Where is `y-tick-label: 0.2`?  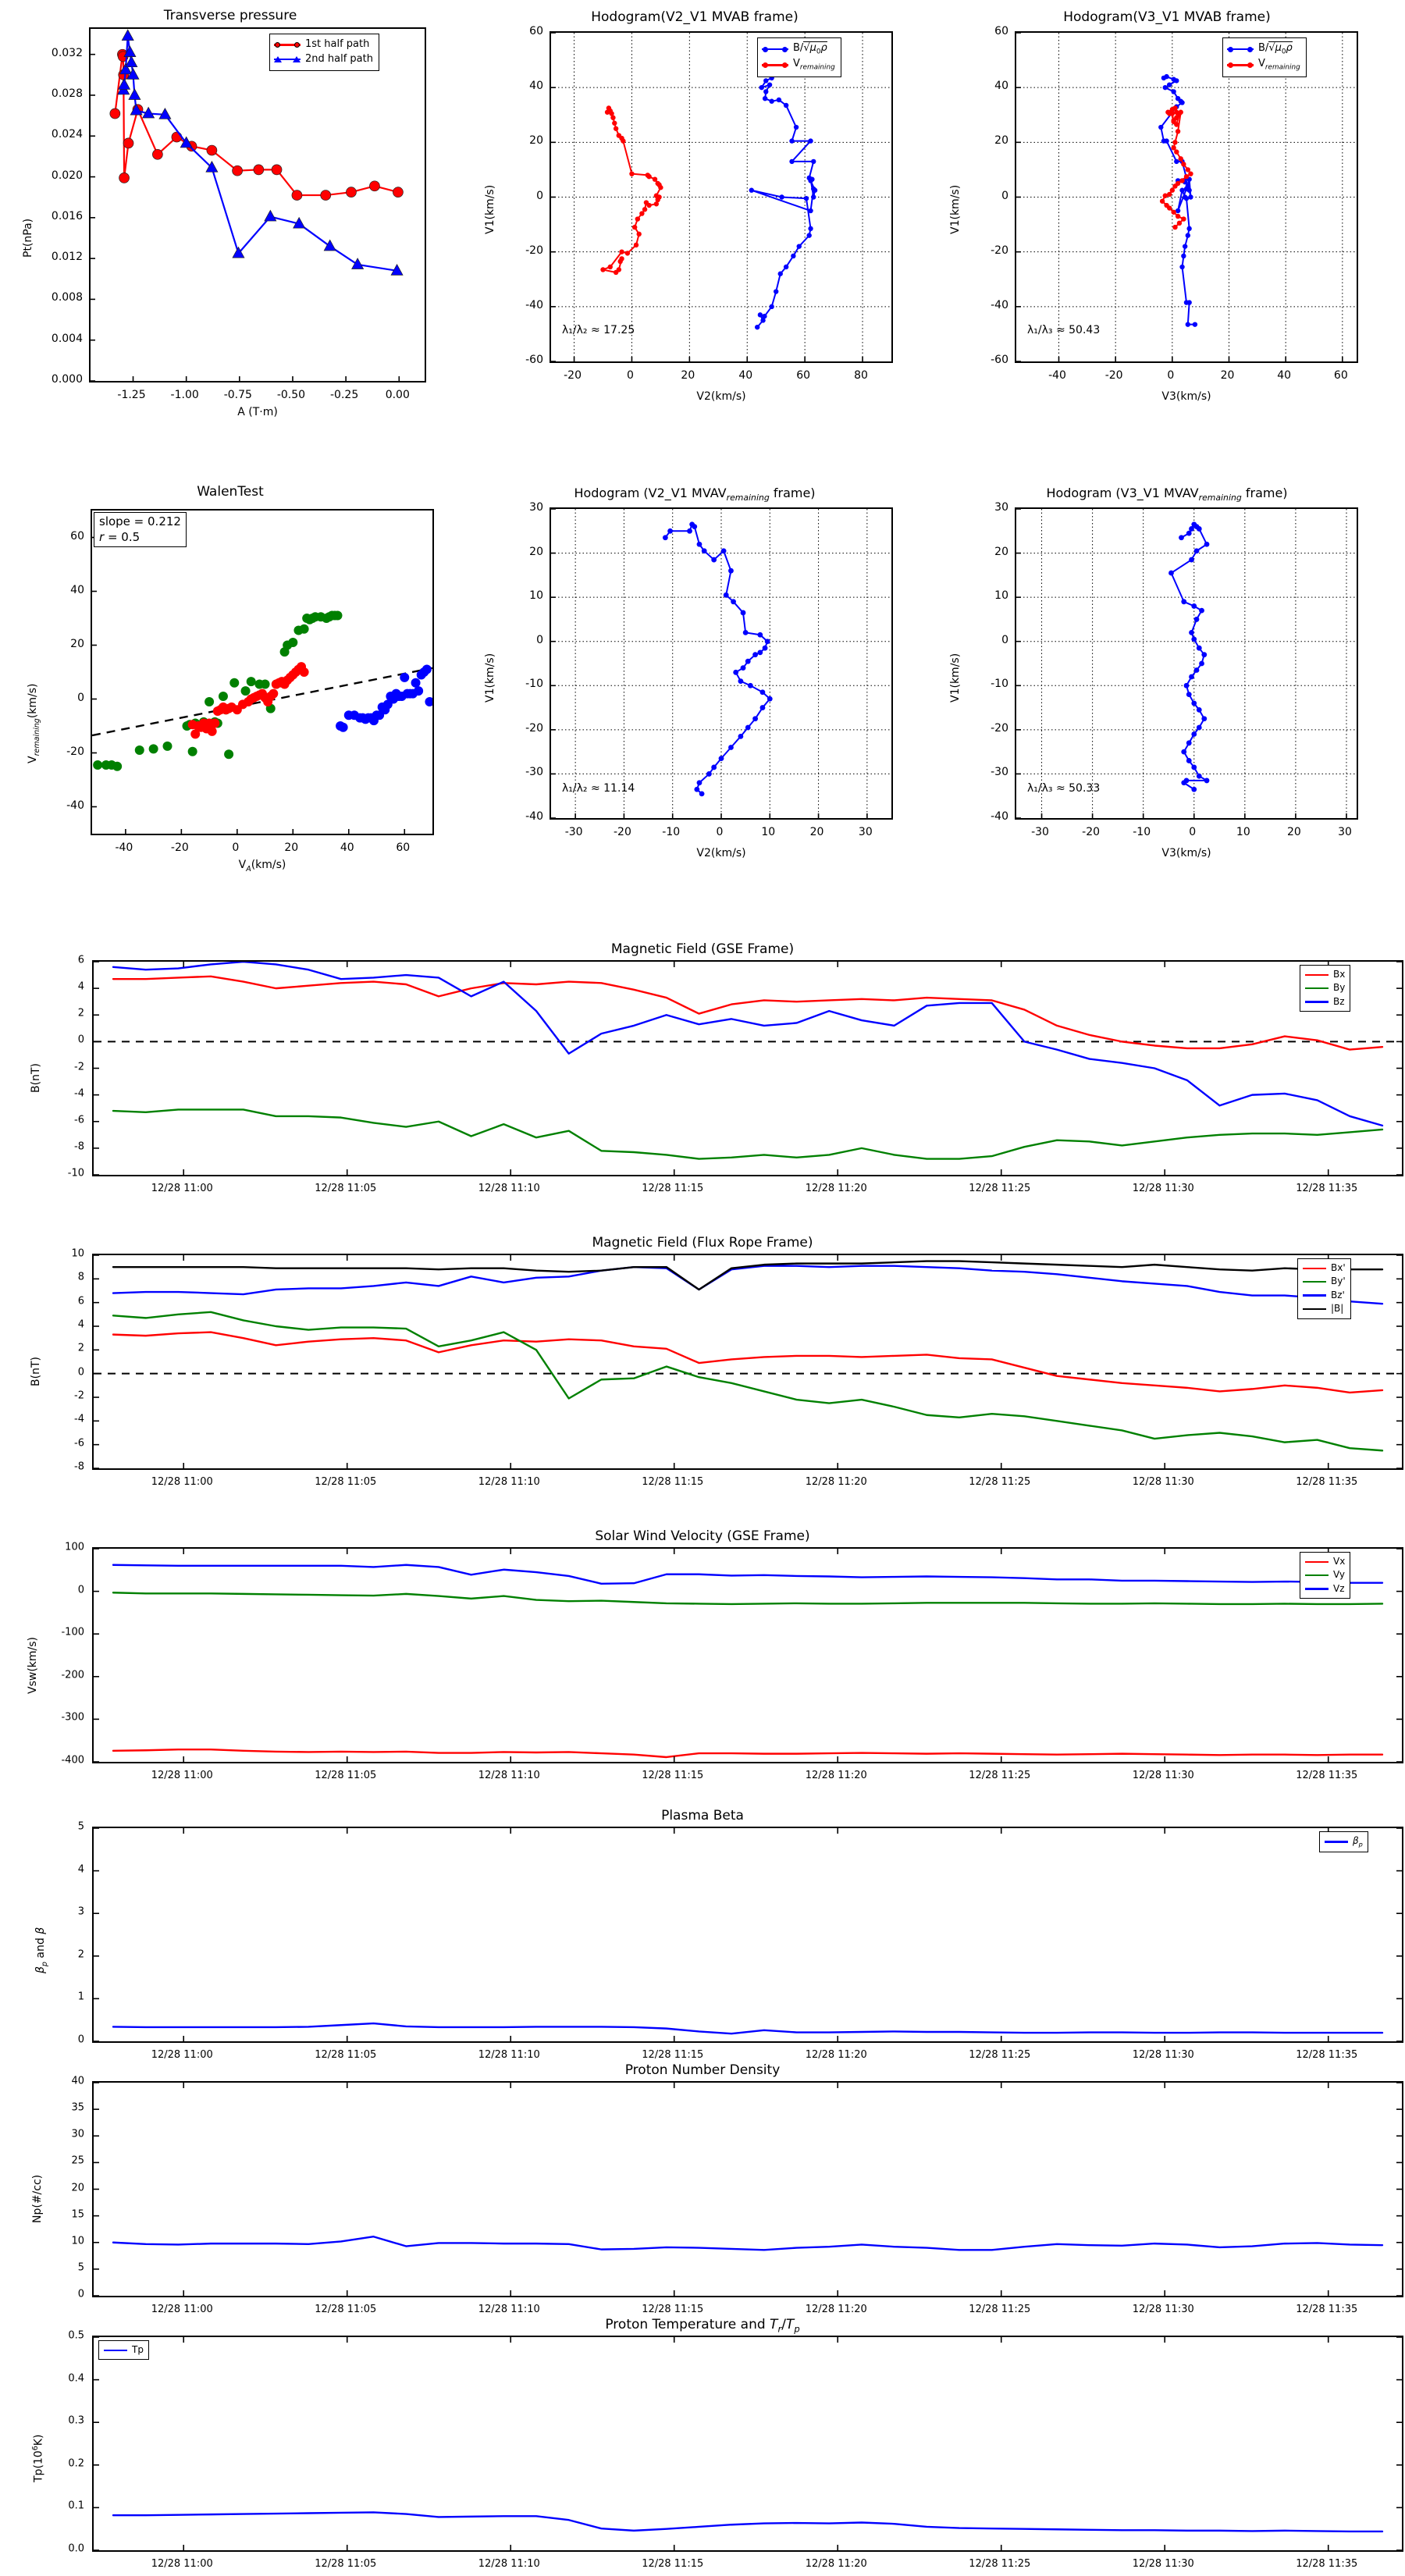 y-tick-label: 0.2 is located at coordinates (76, 2463).